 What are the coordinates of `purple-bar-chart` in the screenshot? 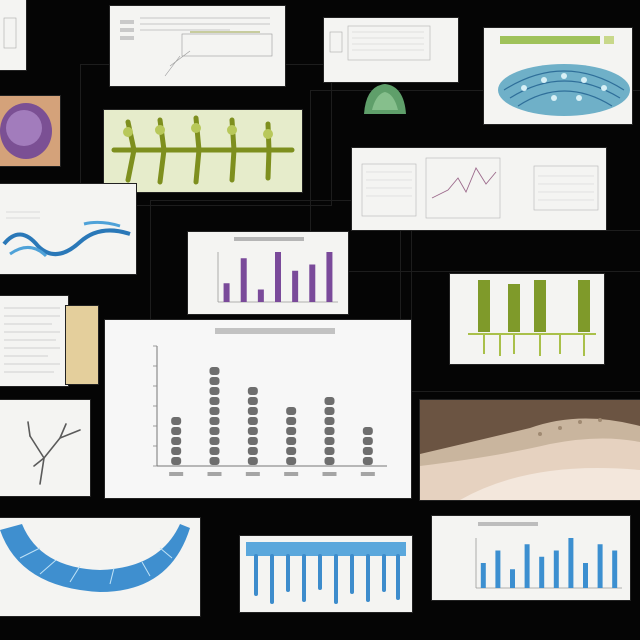 It's located at (268, 273).